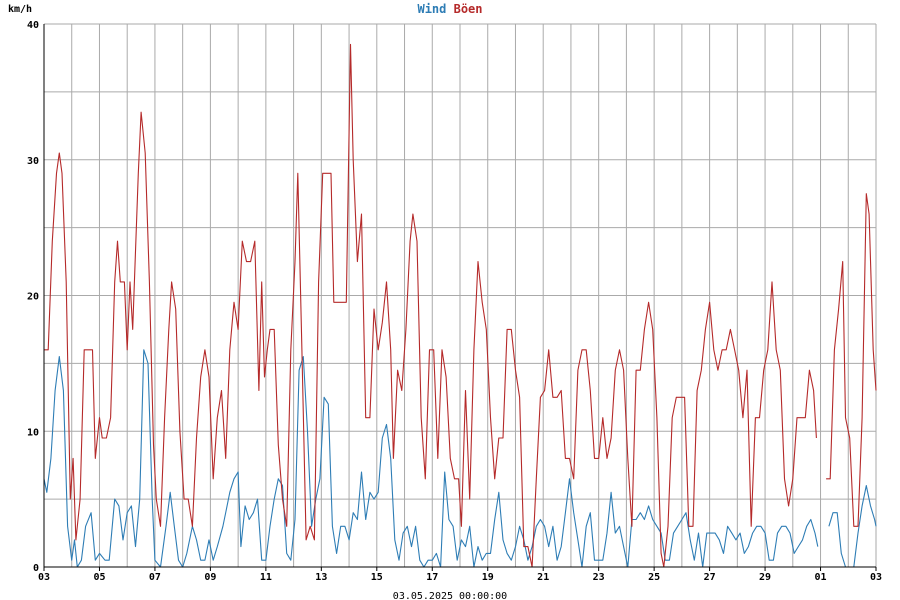 The height and width of the screenshot is (600, 900). What do you see at coordinates (654, 577) in the screenshot?
I see `x-tick-label: 25` at bounding box center [654, 577].